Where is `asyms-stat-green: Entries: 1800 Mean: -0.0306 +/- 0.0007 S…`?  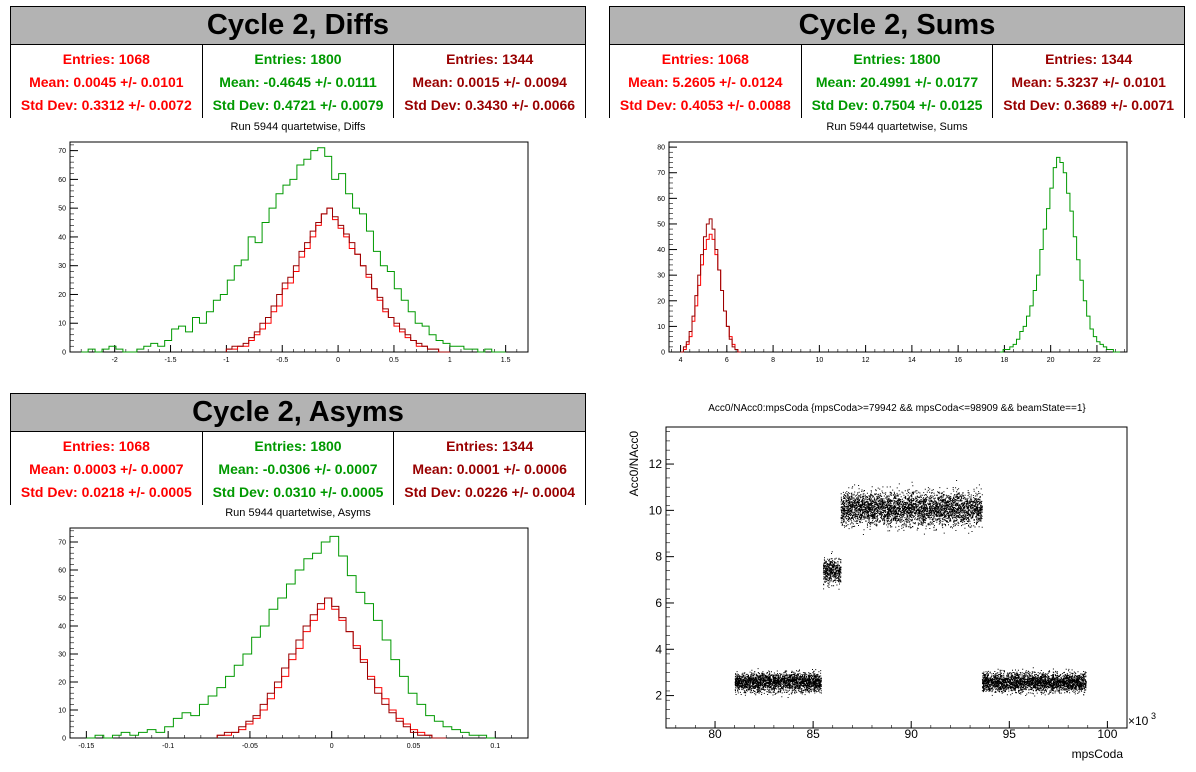
asyms-stat-green: Entries: 1800 Mean: -0.0306 +/- 0.0007 S… is located at coordinates (299, 468).